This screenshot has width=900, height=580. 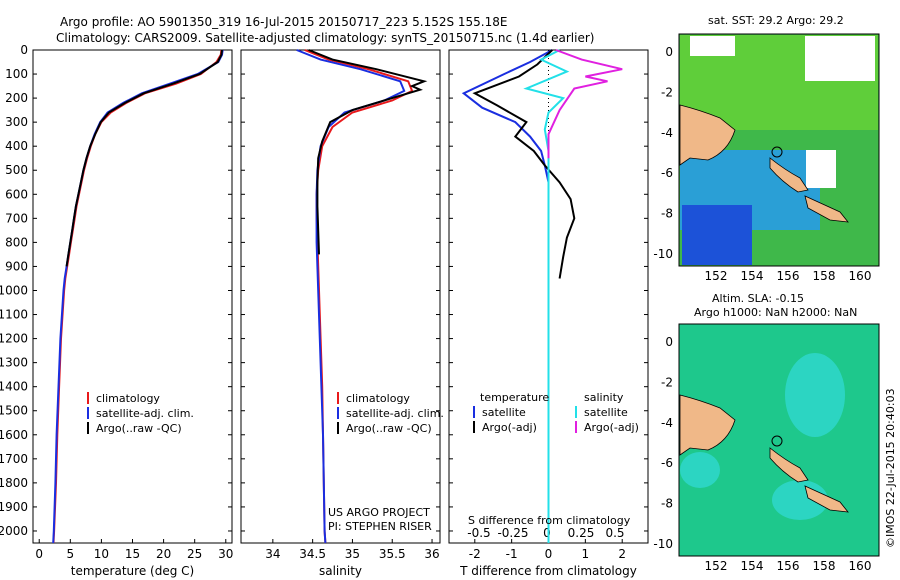 What do you see at coordinates (475, 554) in the screenshot?
I see `x-tick-label: -2` at bounding box center [475, 554].